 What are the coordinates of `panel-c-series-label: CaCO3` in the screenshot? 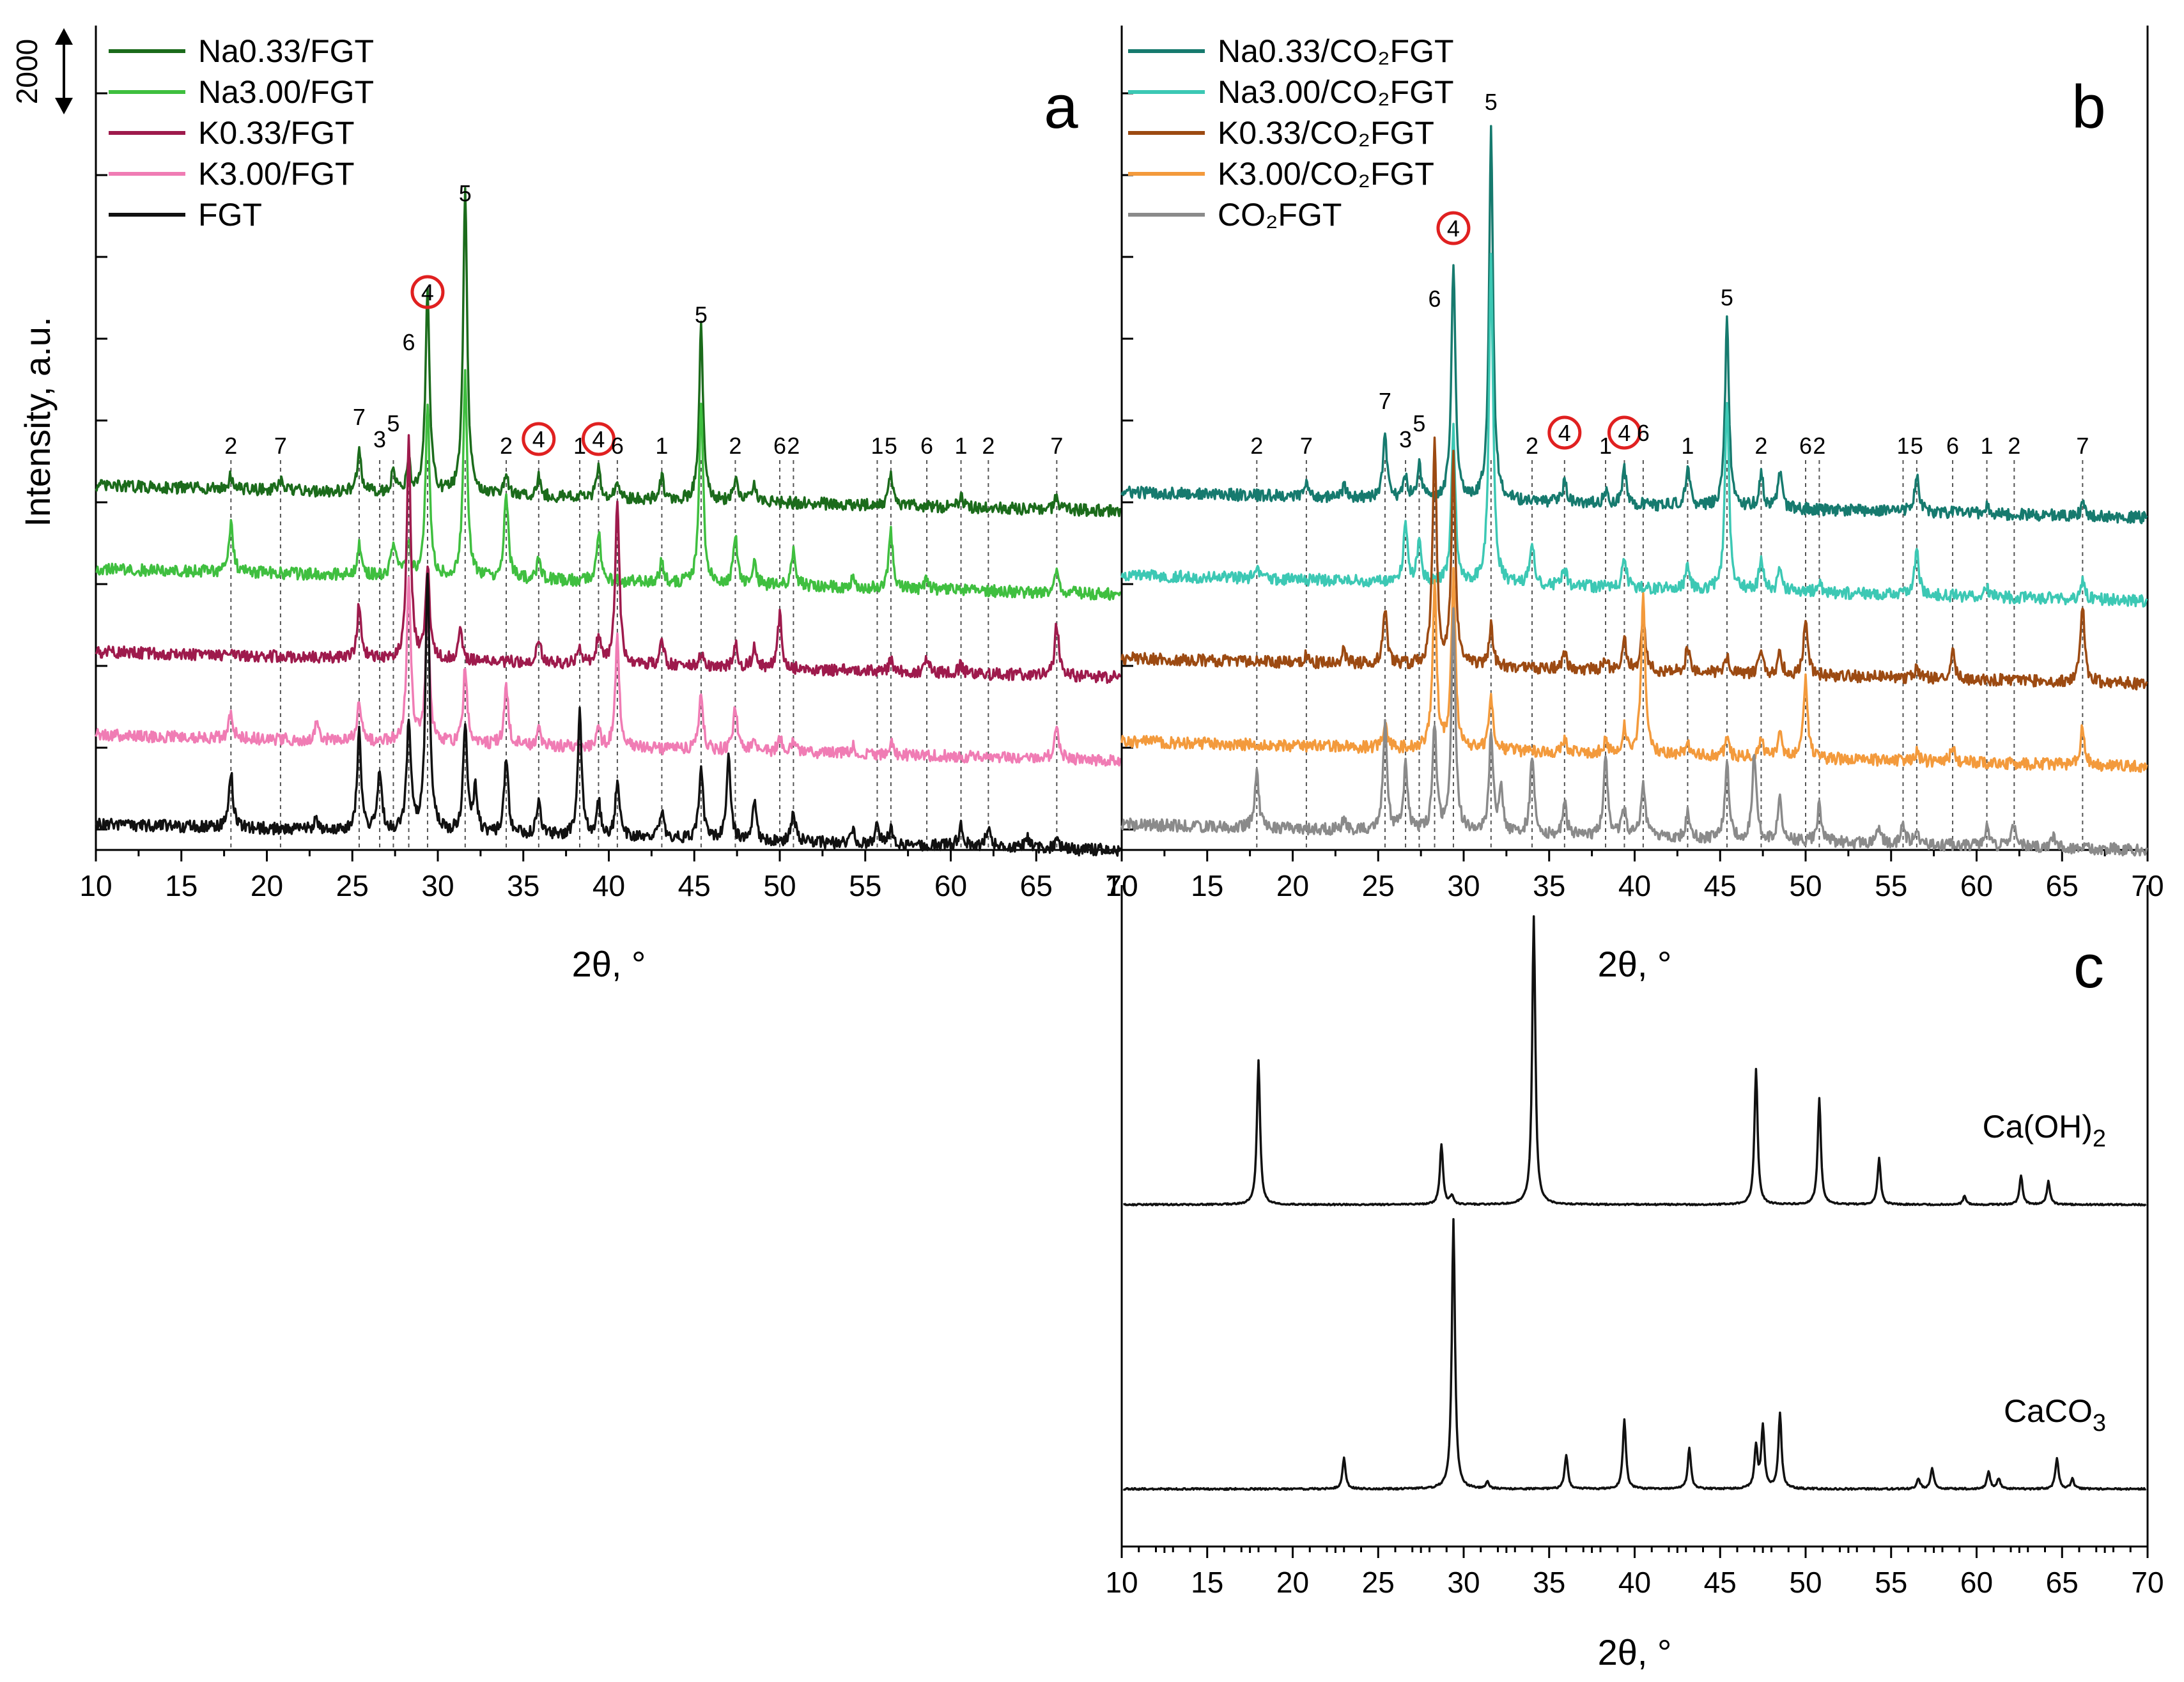 It's located at (2055, 1415).